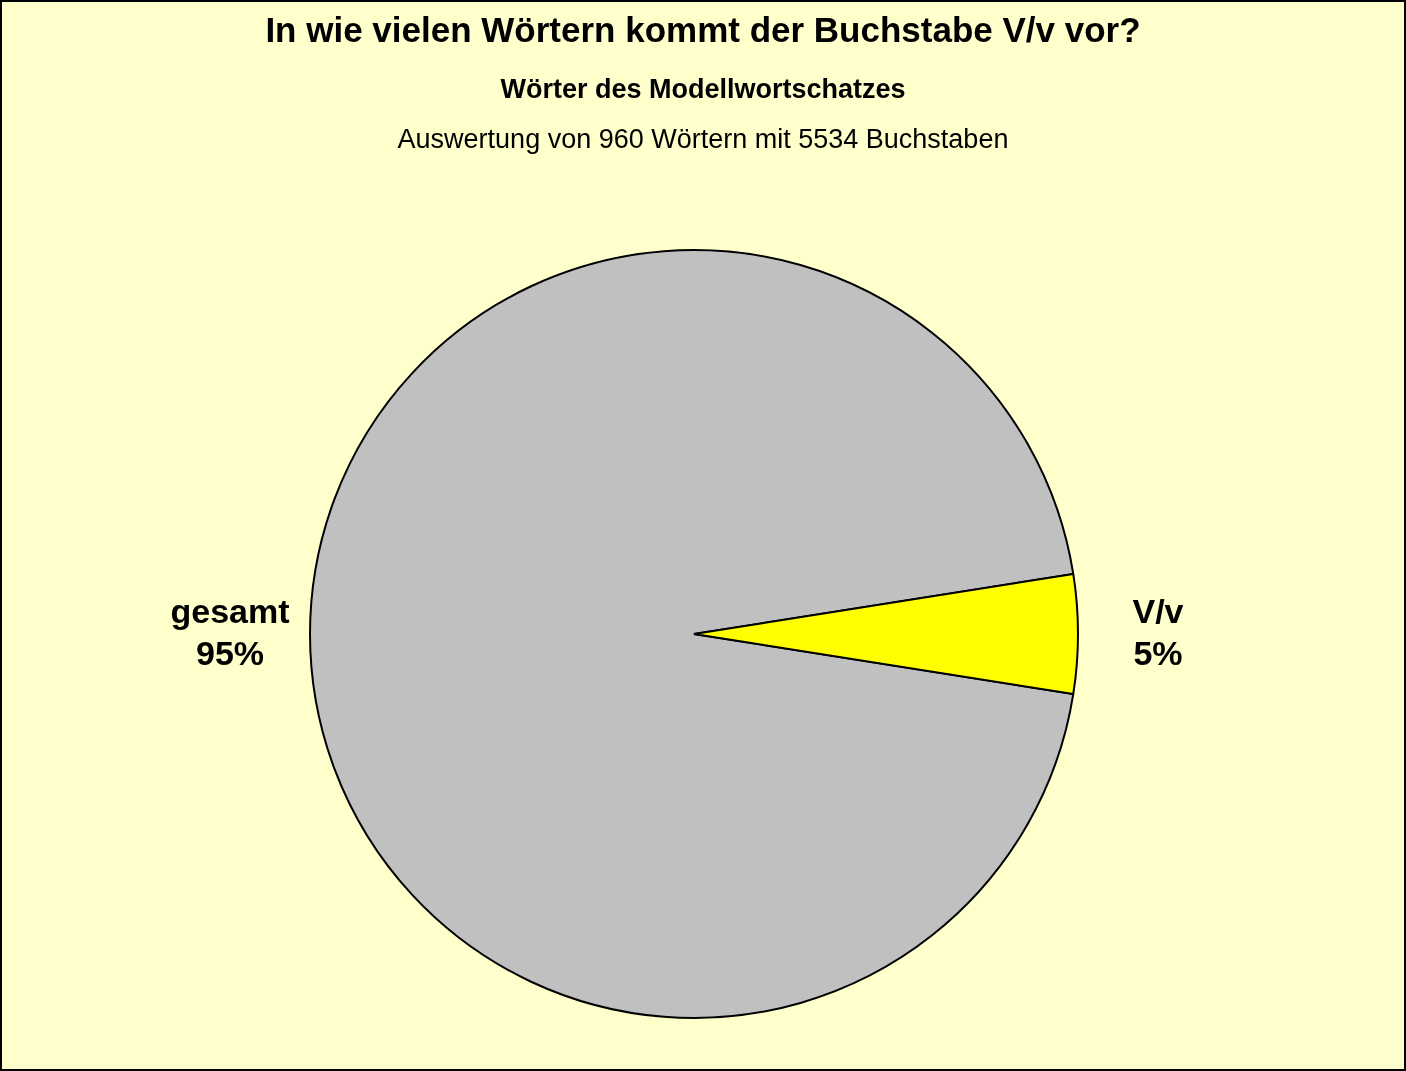 The image size is (1406, 1071). I want to click on slice-label: V/v, so click(1158, 611).